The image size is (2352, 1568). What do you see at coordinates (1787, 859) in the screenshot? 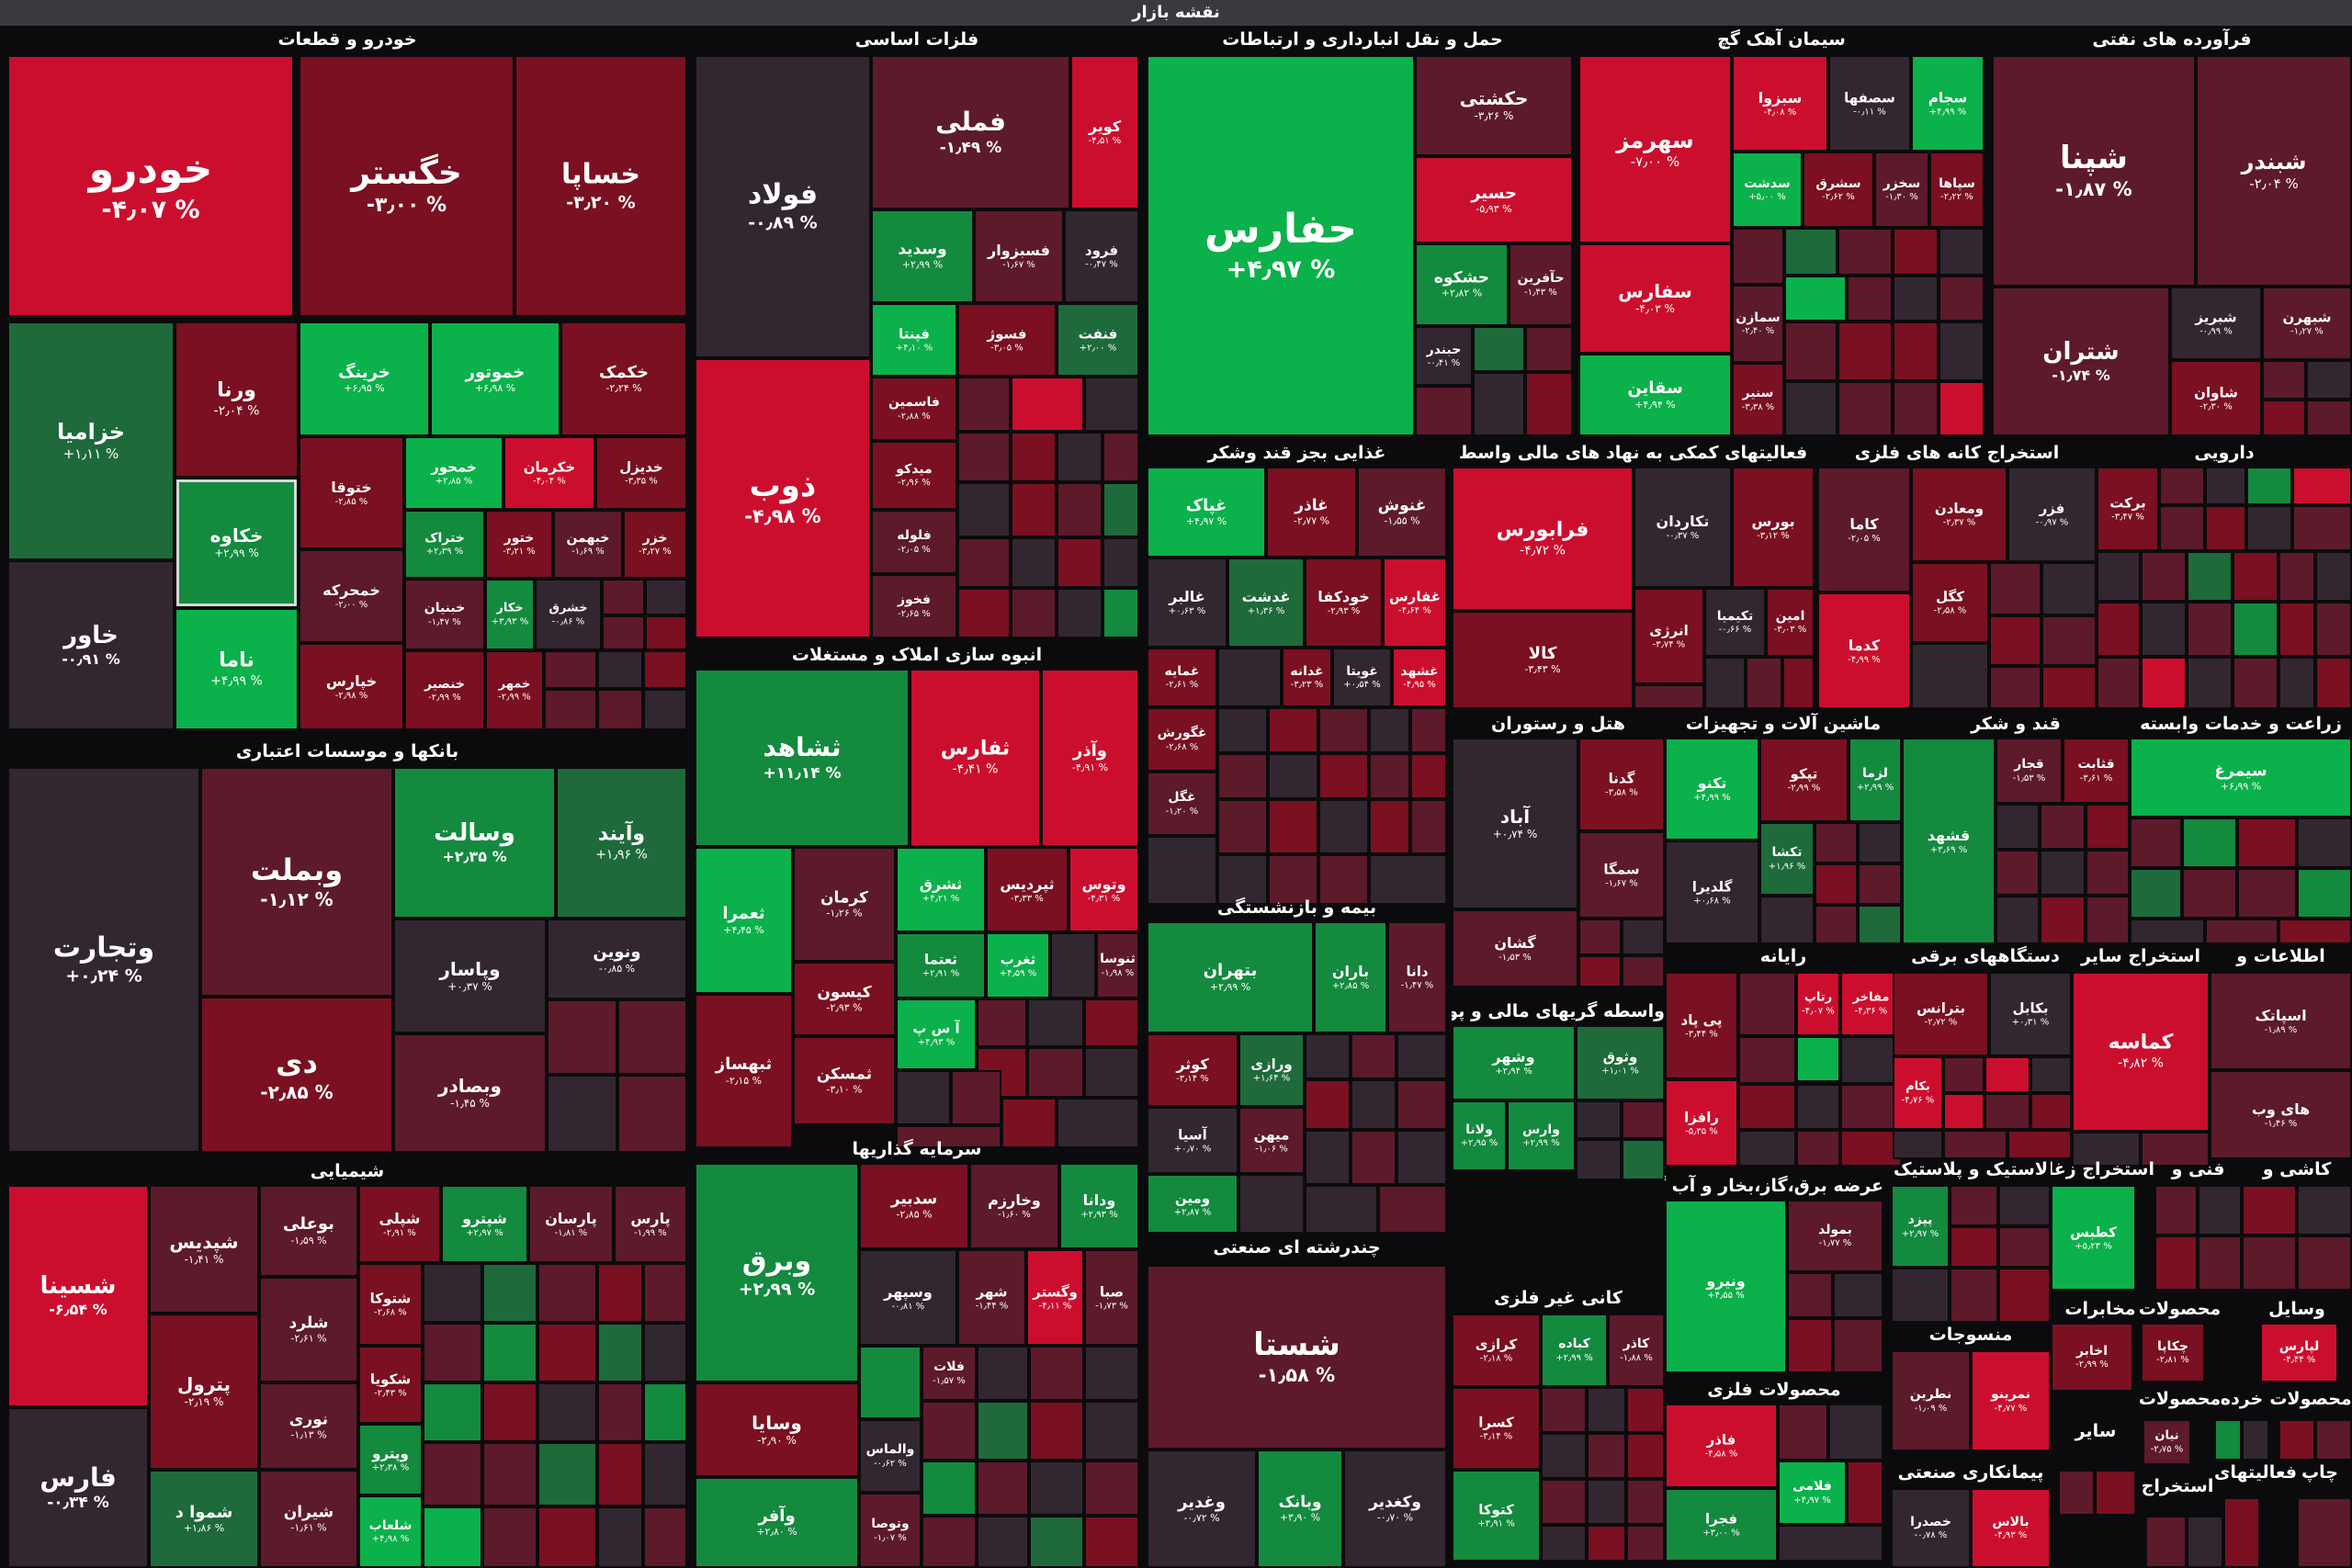
I see `stock-tile: تکشا +۱٫۹۶ %` at bounding box center [1787, 859].